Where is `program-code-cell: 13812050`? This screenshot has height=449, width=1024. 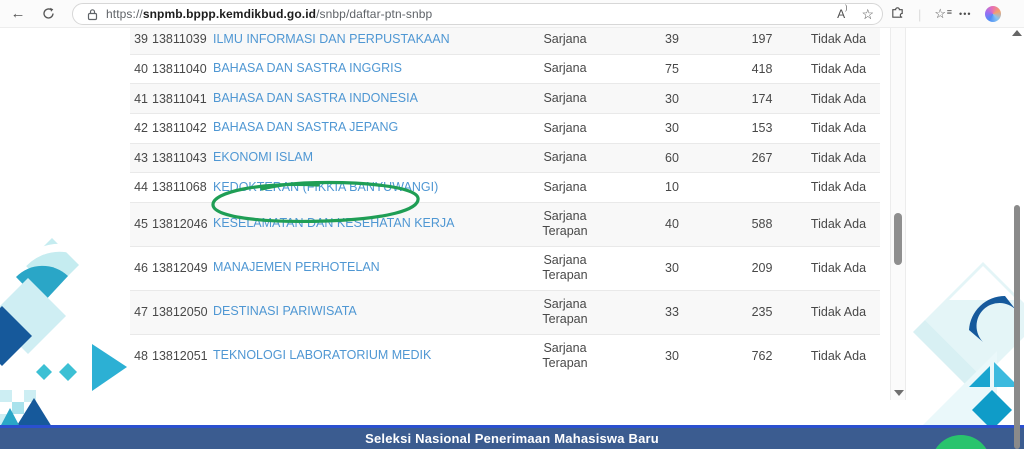
program-code-cell: 13812050 is located at coordinates (180, 312).